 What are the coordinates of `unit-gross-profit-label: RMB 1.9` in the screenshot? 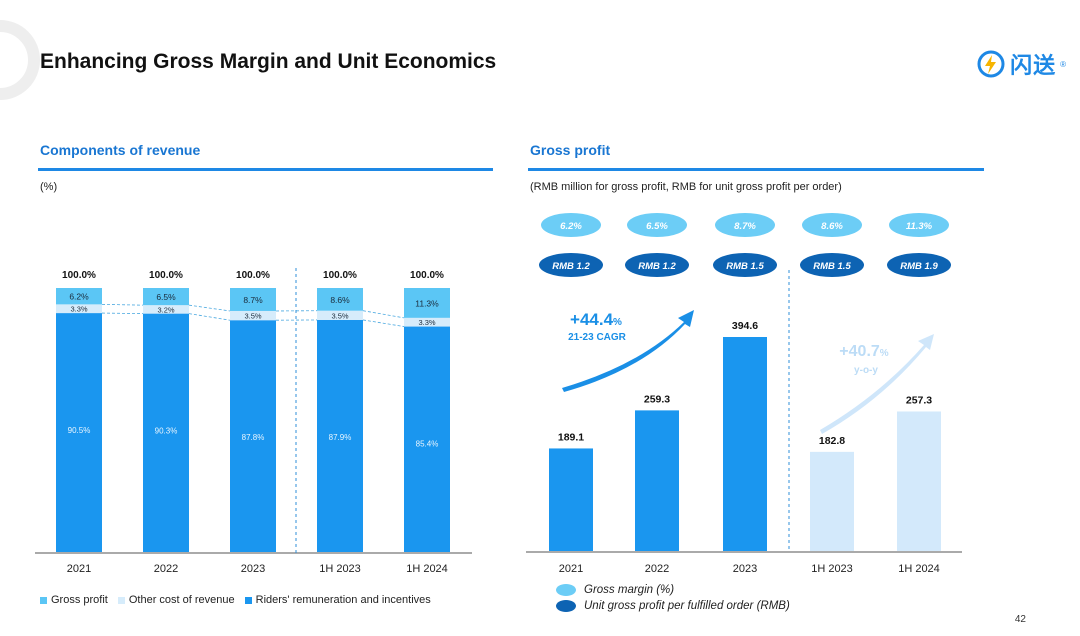 It's located at (919, 266).